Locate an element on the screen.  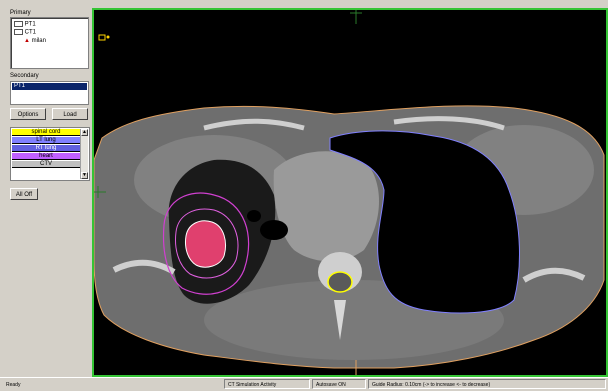
secondary-label: Secondary is located at coordinates (24, 76).